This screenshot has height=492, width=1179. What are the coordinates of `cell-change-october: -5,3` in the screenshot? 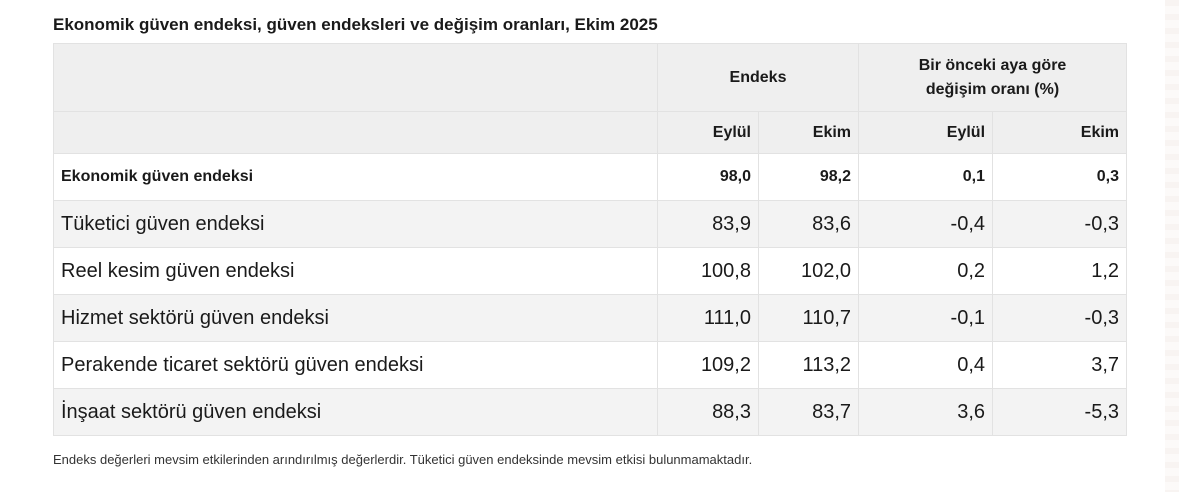 It's located at (1060, 412).